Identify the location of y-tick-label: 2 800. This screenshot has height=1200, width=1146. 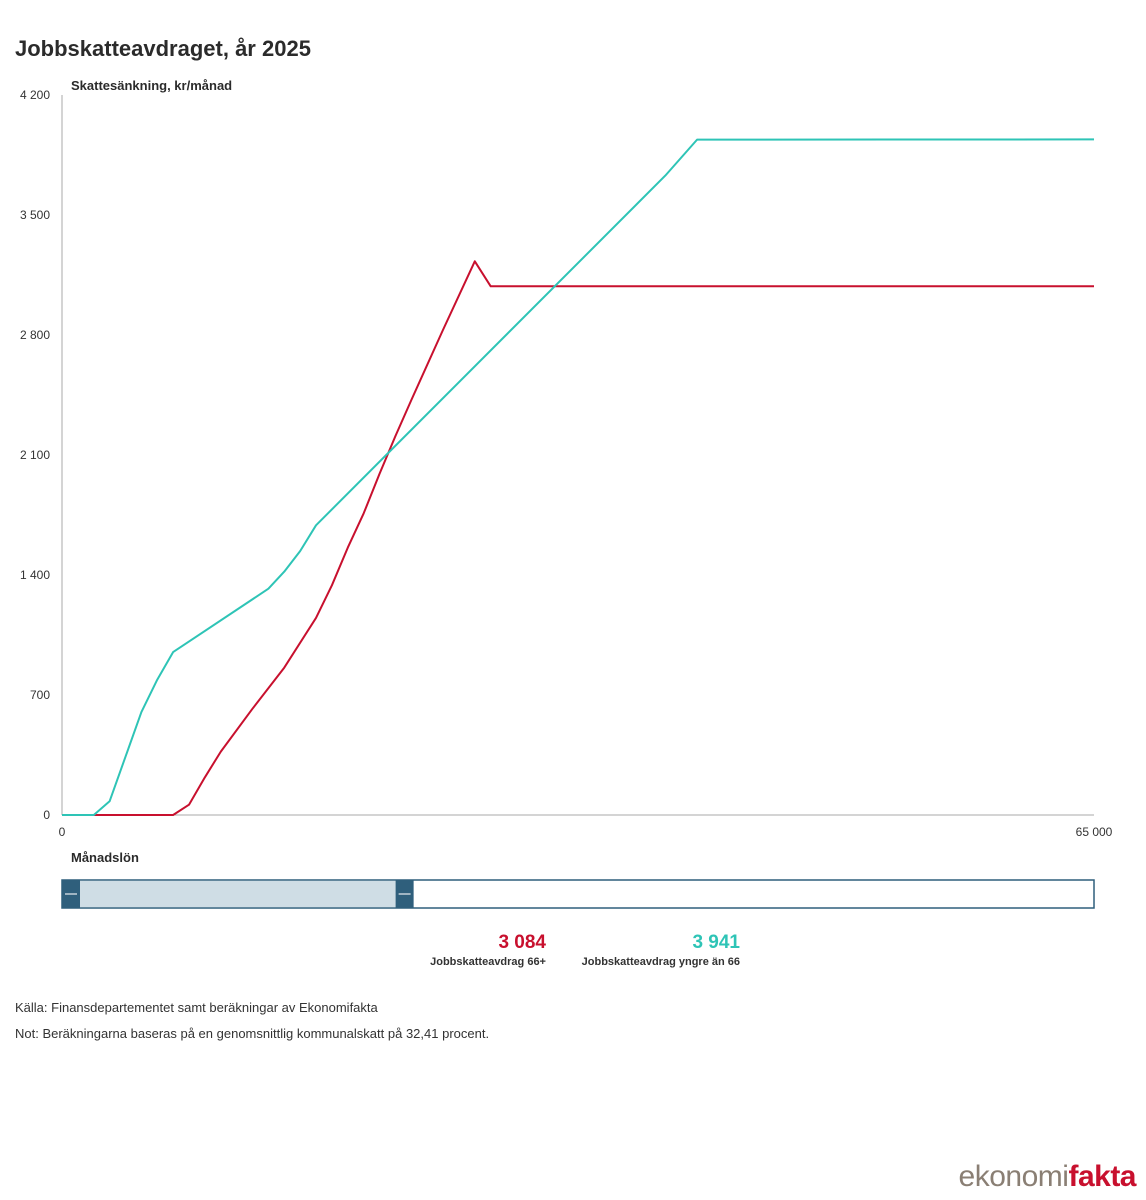
(35, 335).